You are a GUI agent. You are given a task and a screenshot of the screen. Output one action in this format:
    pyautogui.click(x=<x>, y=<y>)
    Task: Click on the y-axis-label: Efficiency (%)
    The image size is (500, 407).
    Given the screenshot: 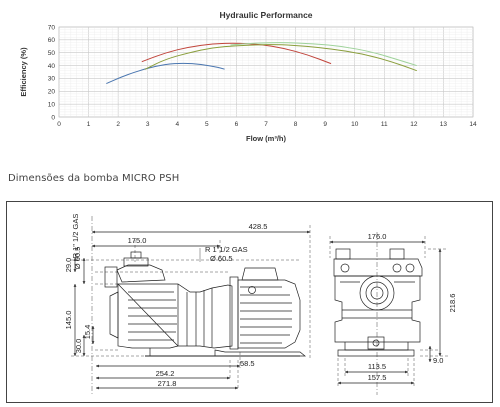 What is the action you would take?
    pyautogui.click(x=23, y=72)
    